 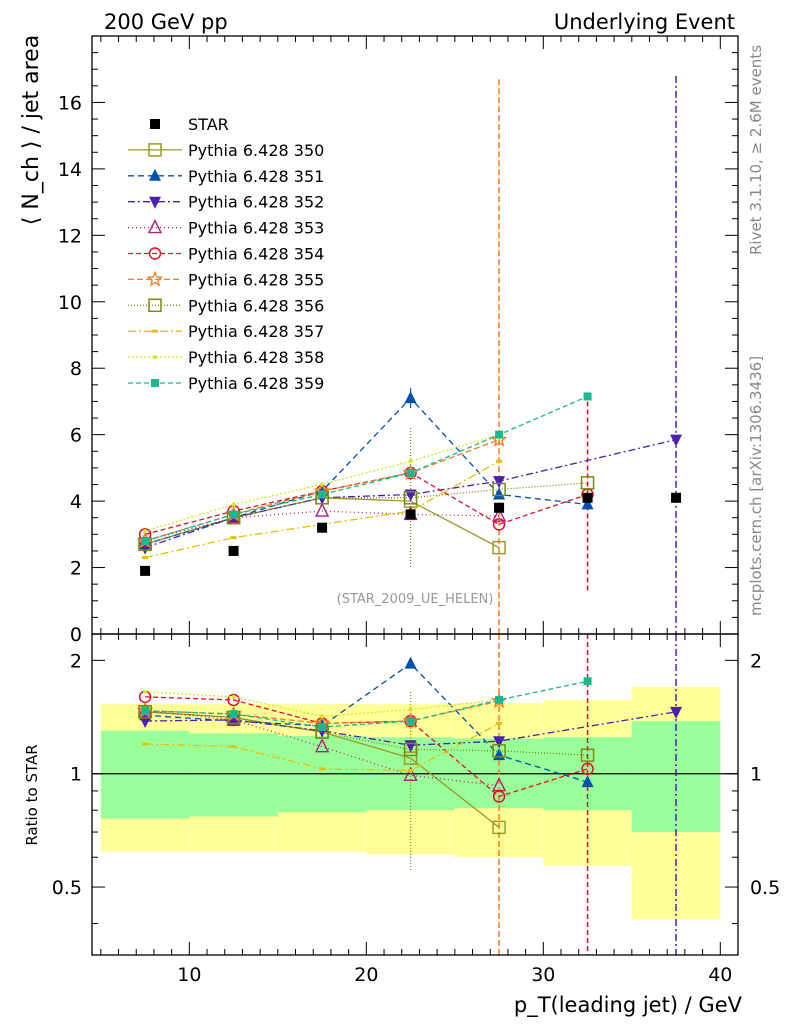 What do you see at coordinates (70, 170) in the screenshot?
I see `y-tick-label-main: 14` at bounding box center [70, 170].